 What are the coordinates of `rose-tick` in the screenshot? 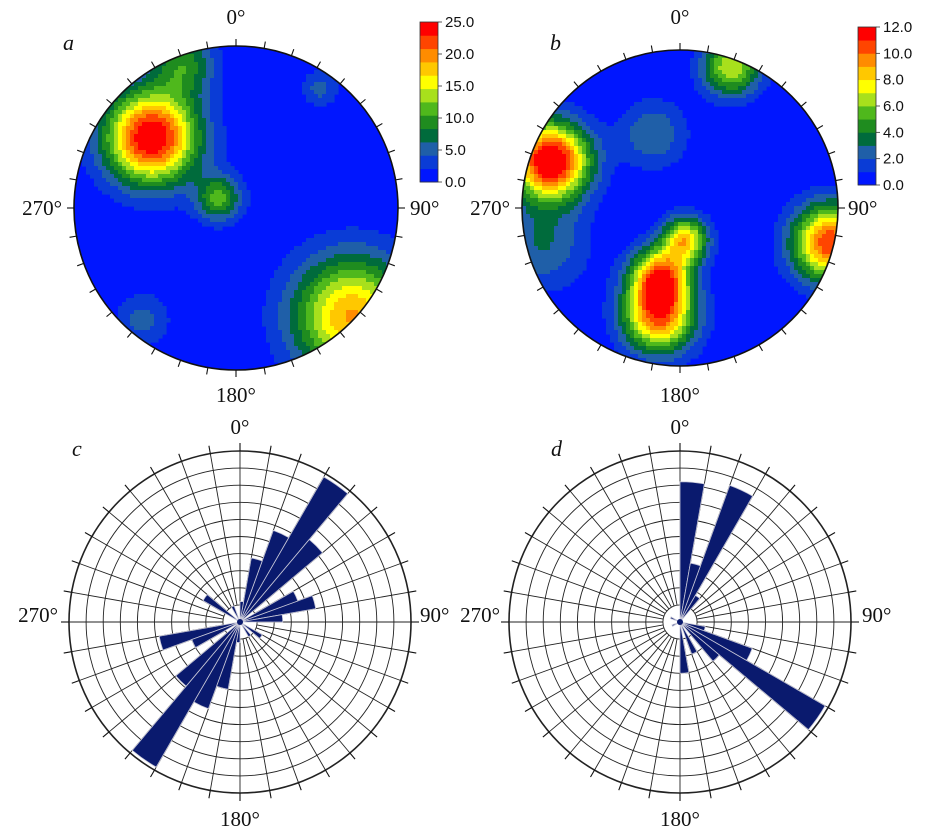 It's located at (352, 488).